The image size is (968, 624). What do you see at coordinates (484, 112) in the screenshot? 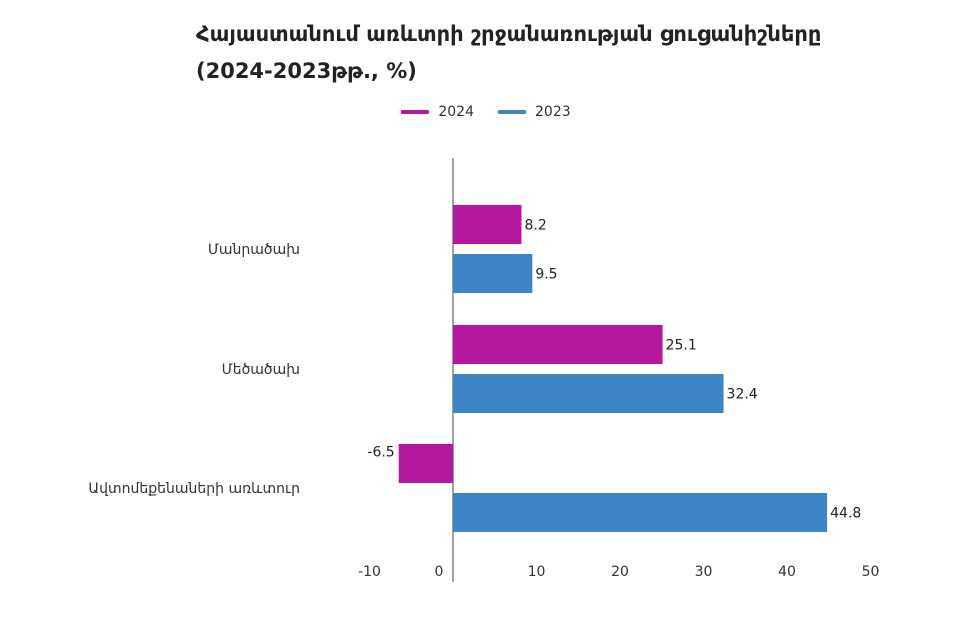
I see `legend: 2024 2023` at bounding box center [484, 112].